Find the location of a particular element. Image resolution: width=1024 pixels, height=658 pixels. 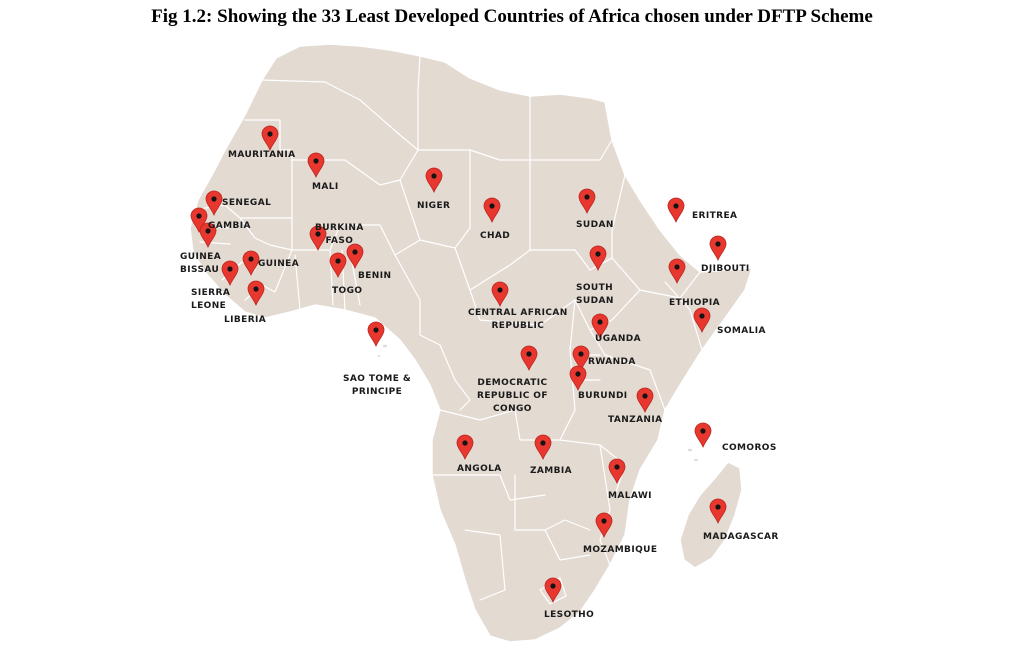

label-somalia: SOMALIA is located at coordinates (741, 331).